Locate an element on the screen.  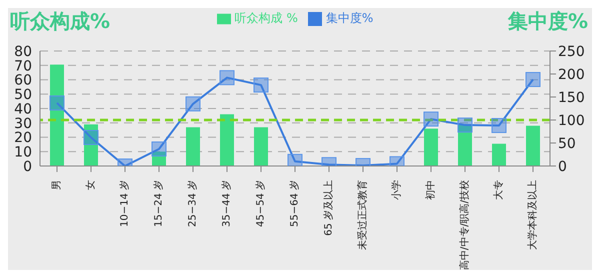
x-tick-label: 15−24 岁 is located at coordinates (158, 204).